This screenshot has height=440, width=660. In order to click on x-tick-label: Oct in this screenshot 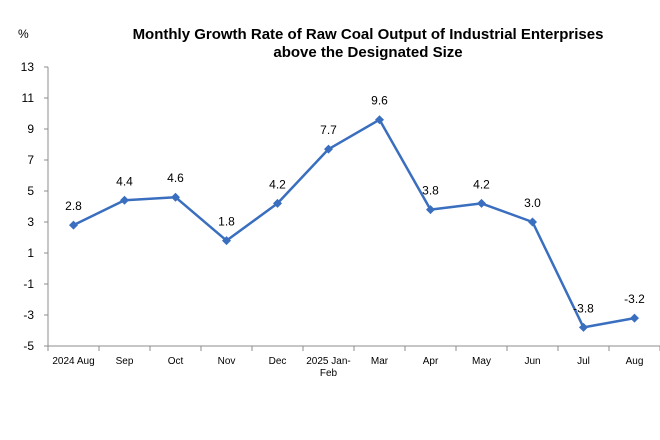, I will do `click(176, 361)`.